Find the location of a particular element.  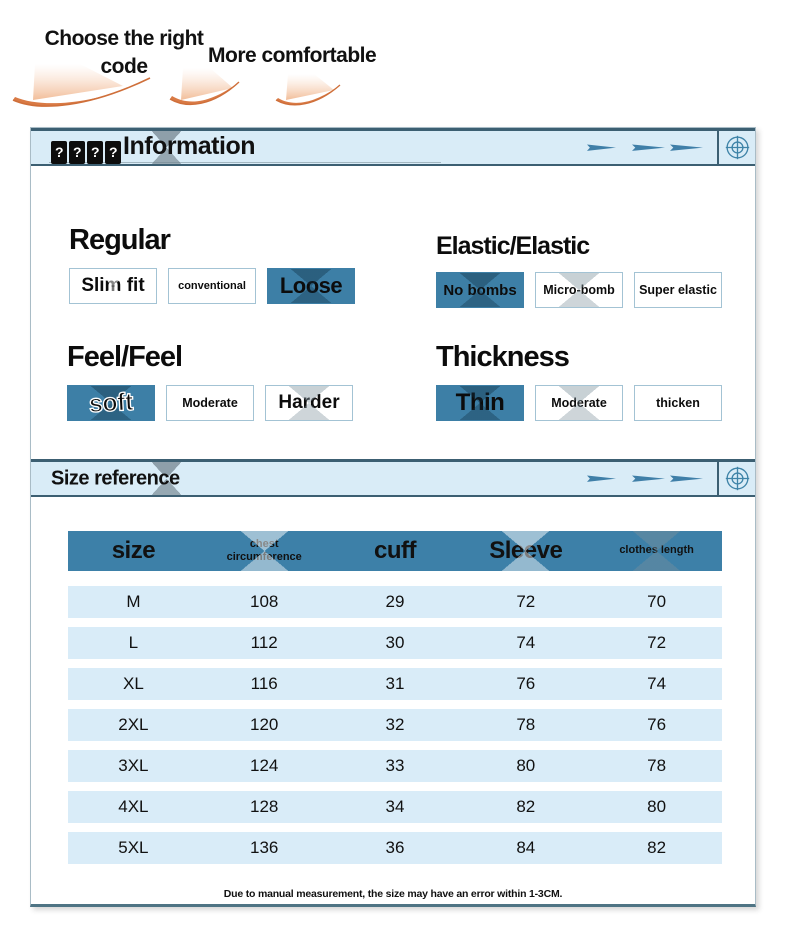

cell-cuff: 31 is located at coordinates (395, 683).